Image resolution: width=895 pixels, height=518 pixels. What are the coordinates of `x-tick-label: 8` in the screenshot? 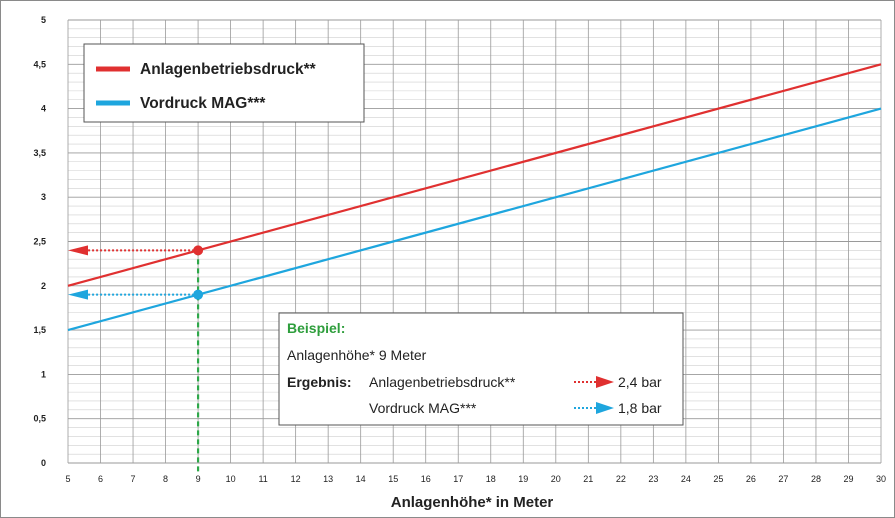 It's located at (165, 479).